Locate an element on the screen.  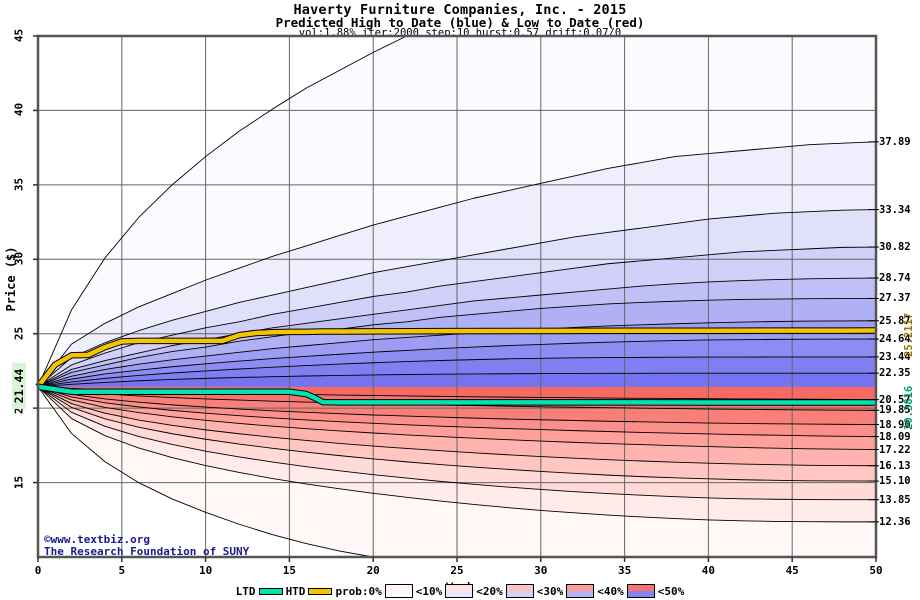
low-quantile-line-q-17.22 is located at coordinates (457, 418).